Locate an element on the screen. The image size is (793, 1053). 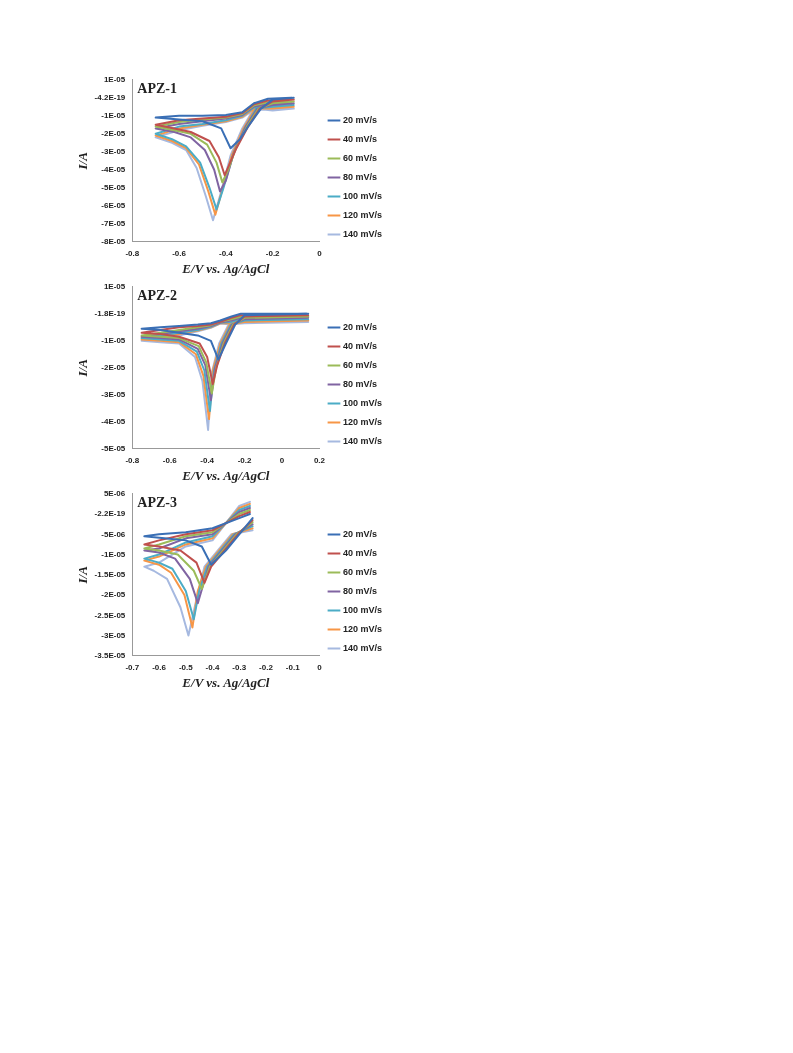
y-tick-label: -2.5E-05 is located at coordinates (110, 615).